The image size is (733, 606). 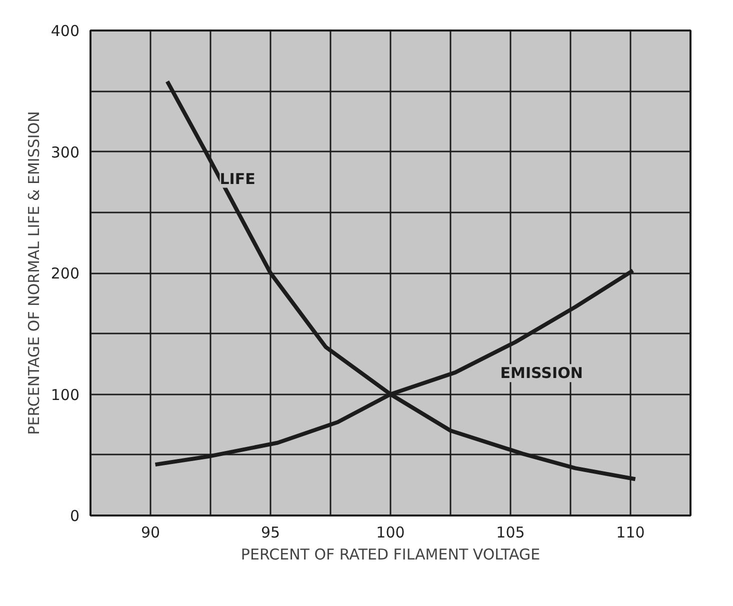 I want to click on y-tick-label: 300, so click(x=65, y=152).